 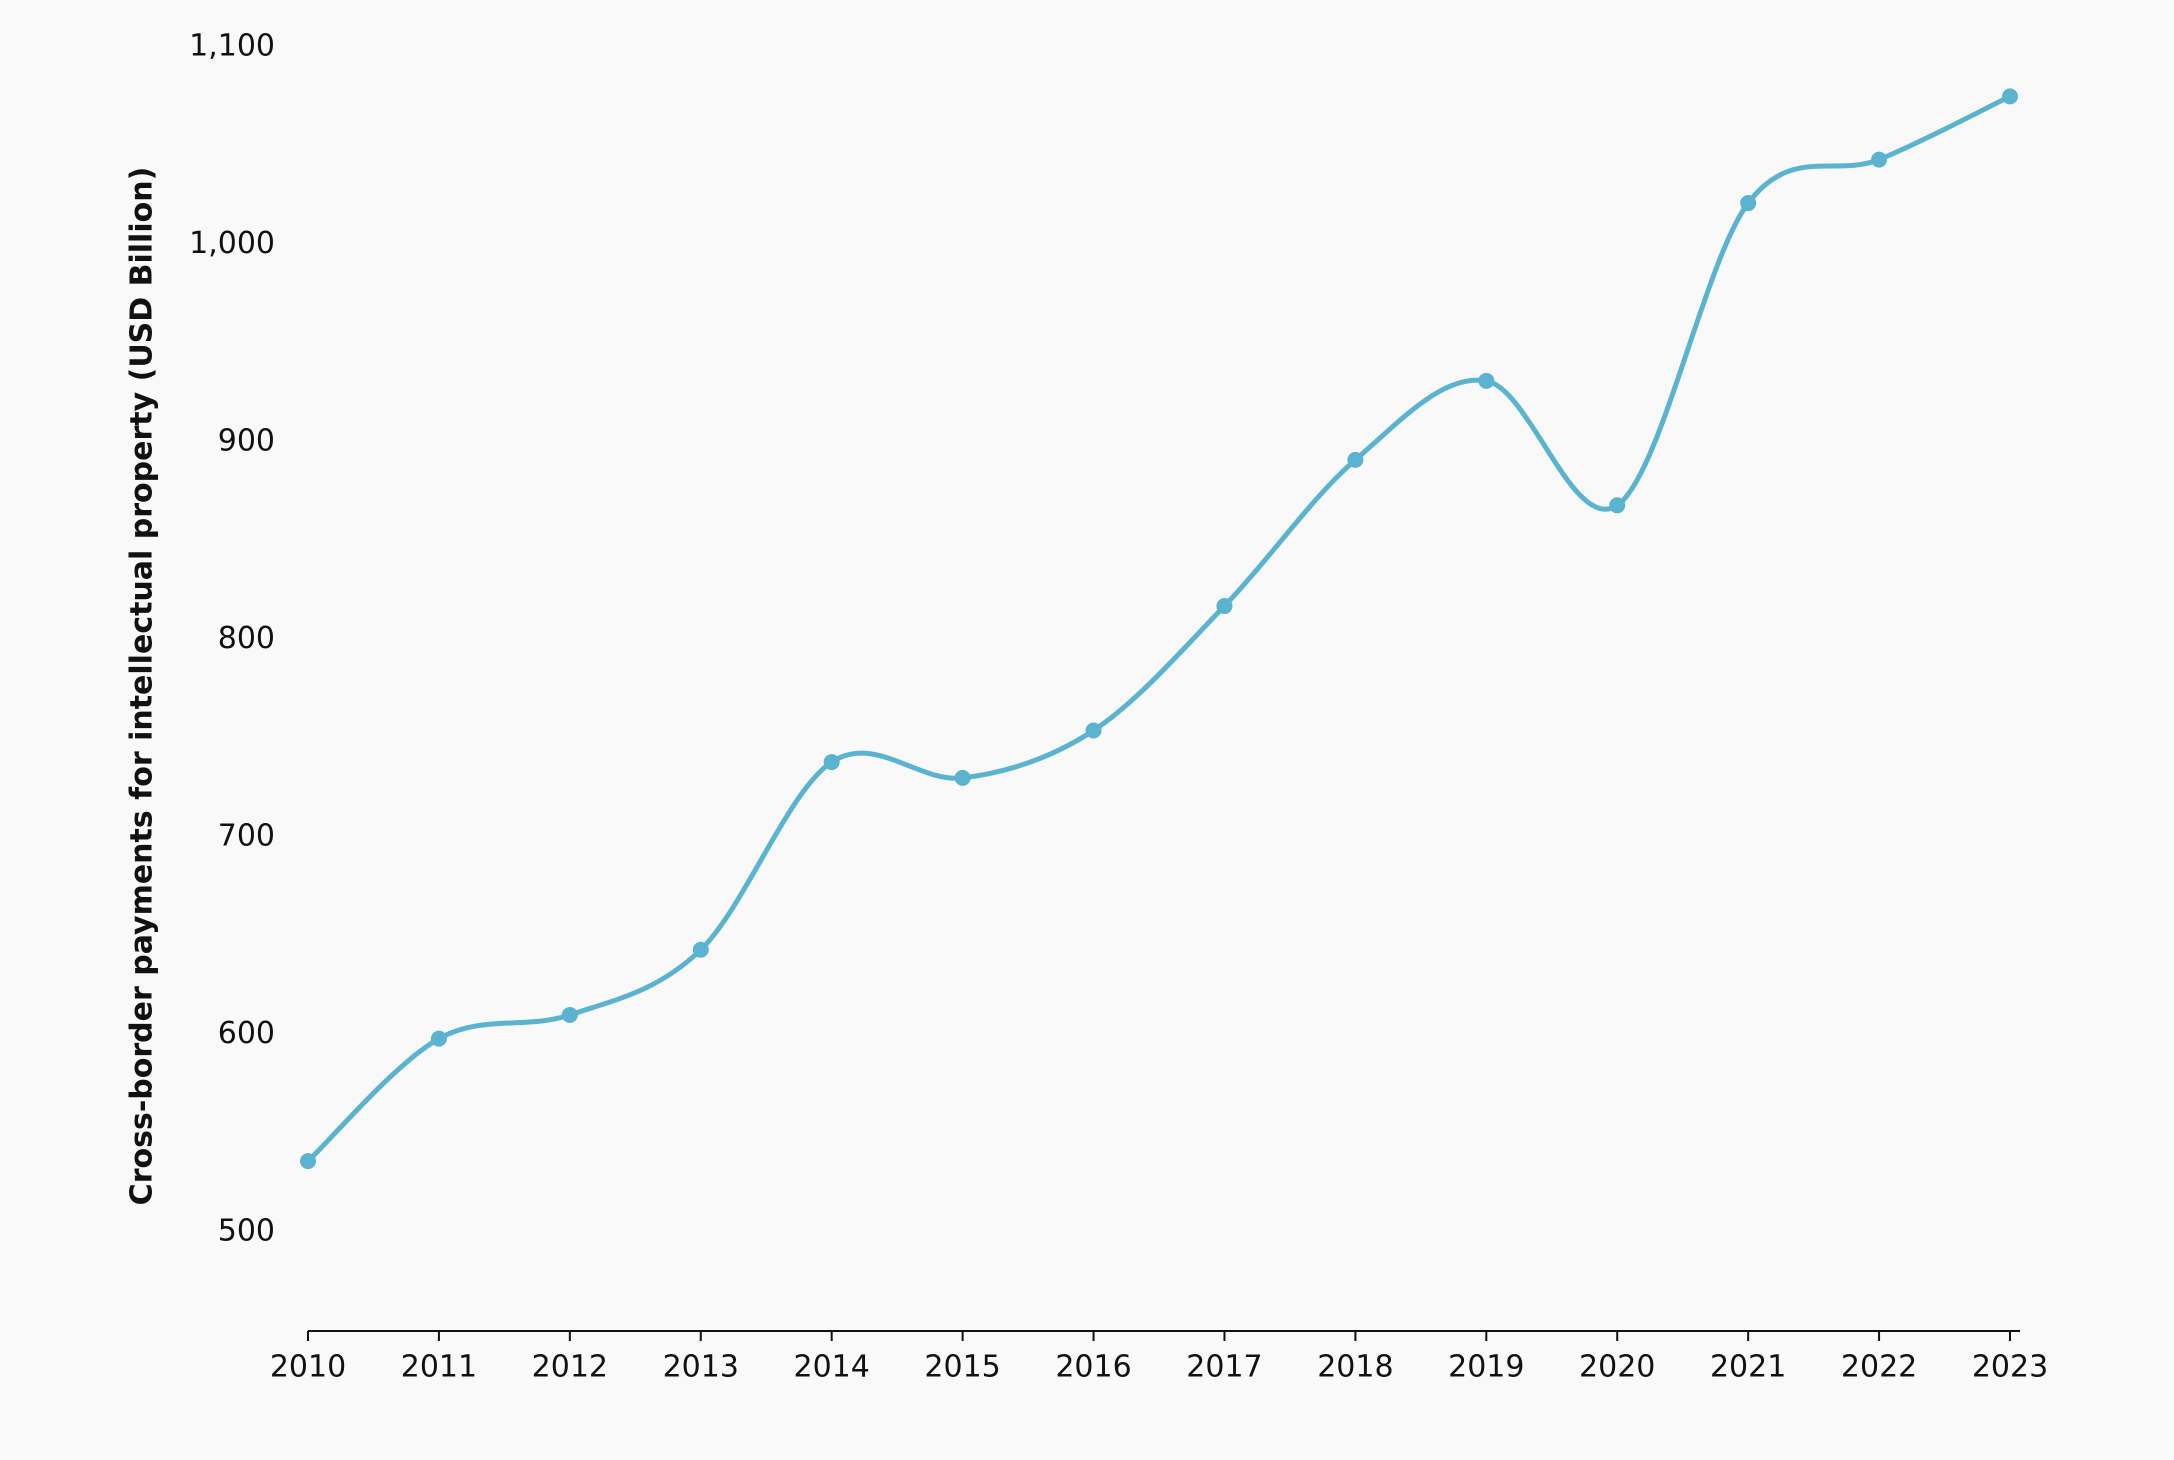 I want to click on x-tick-label: 2017, so click(x=1224, y=1367).